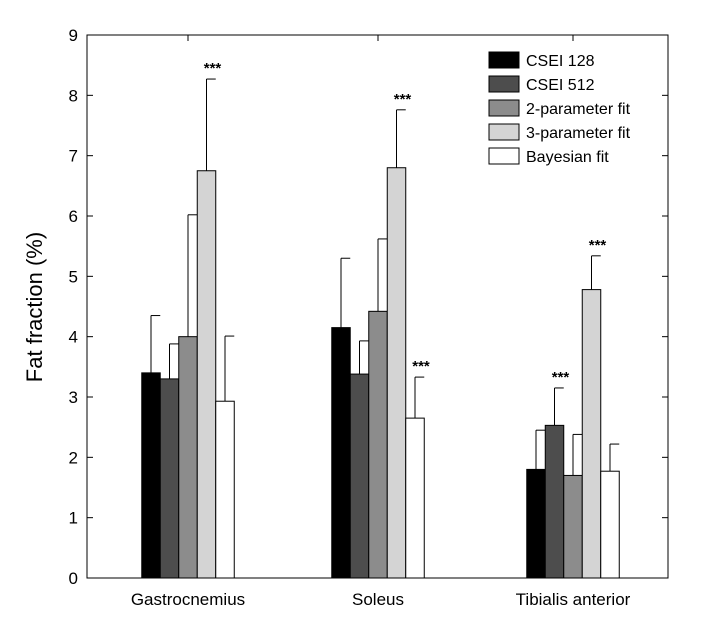  I want to click on y-tick-label: 4, so click(73, 337).